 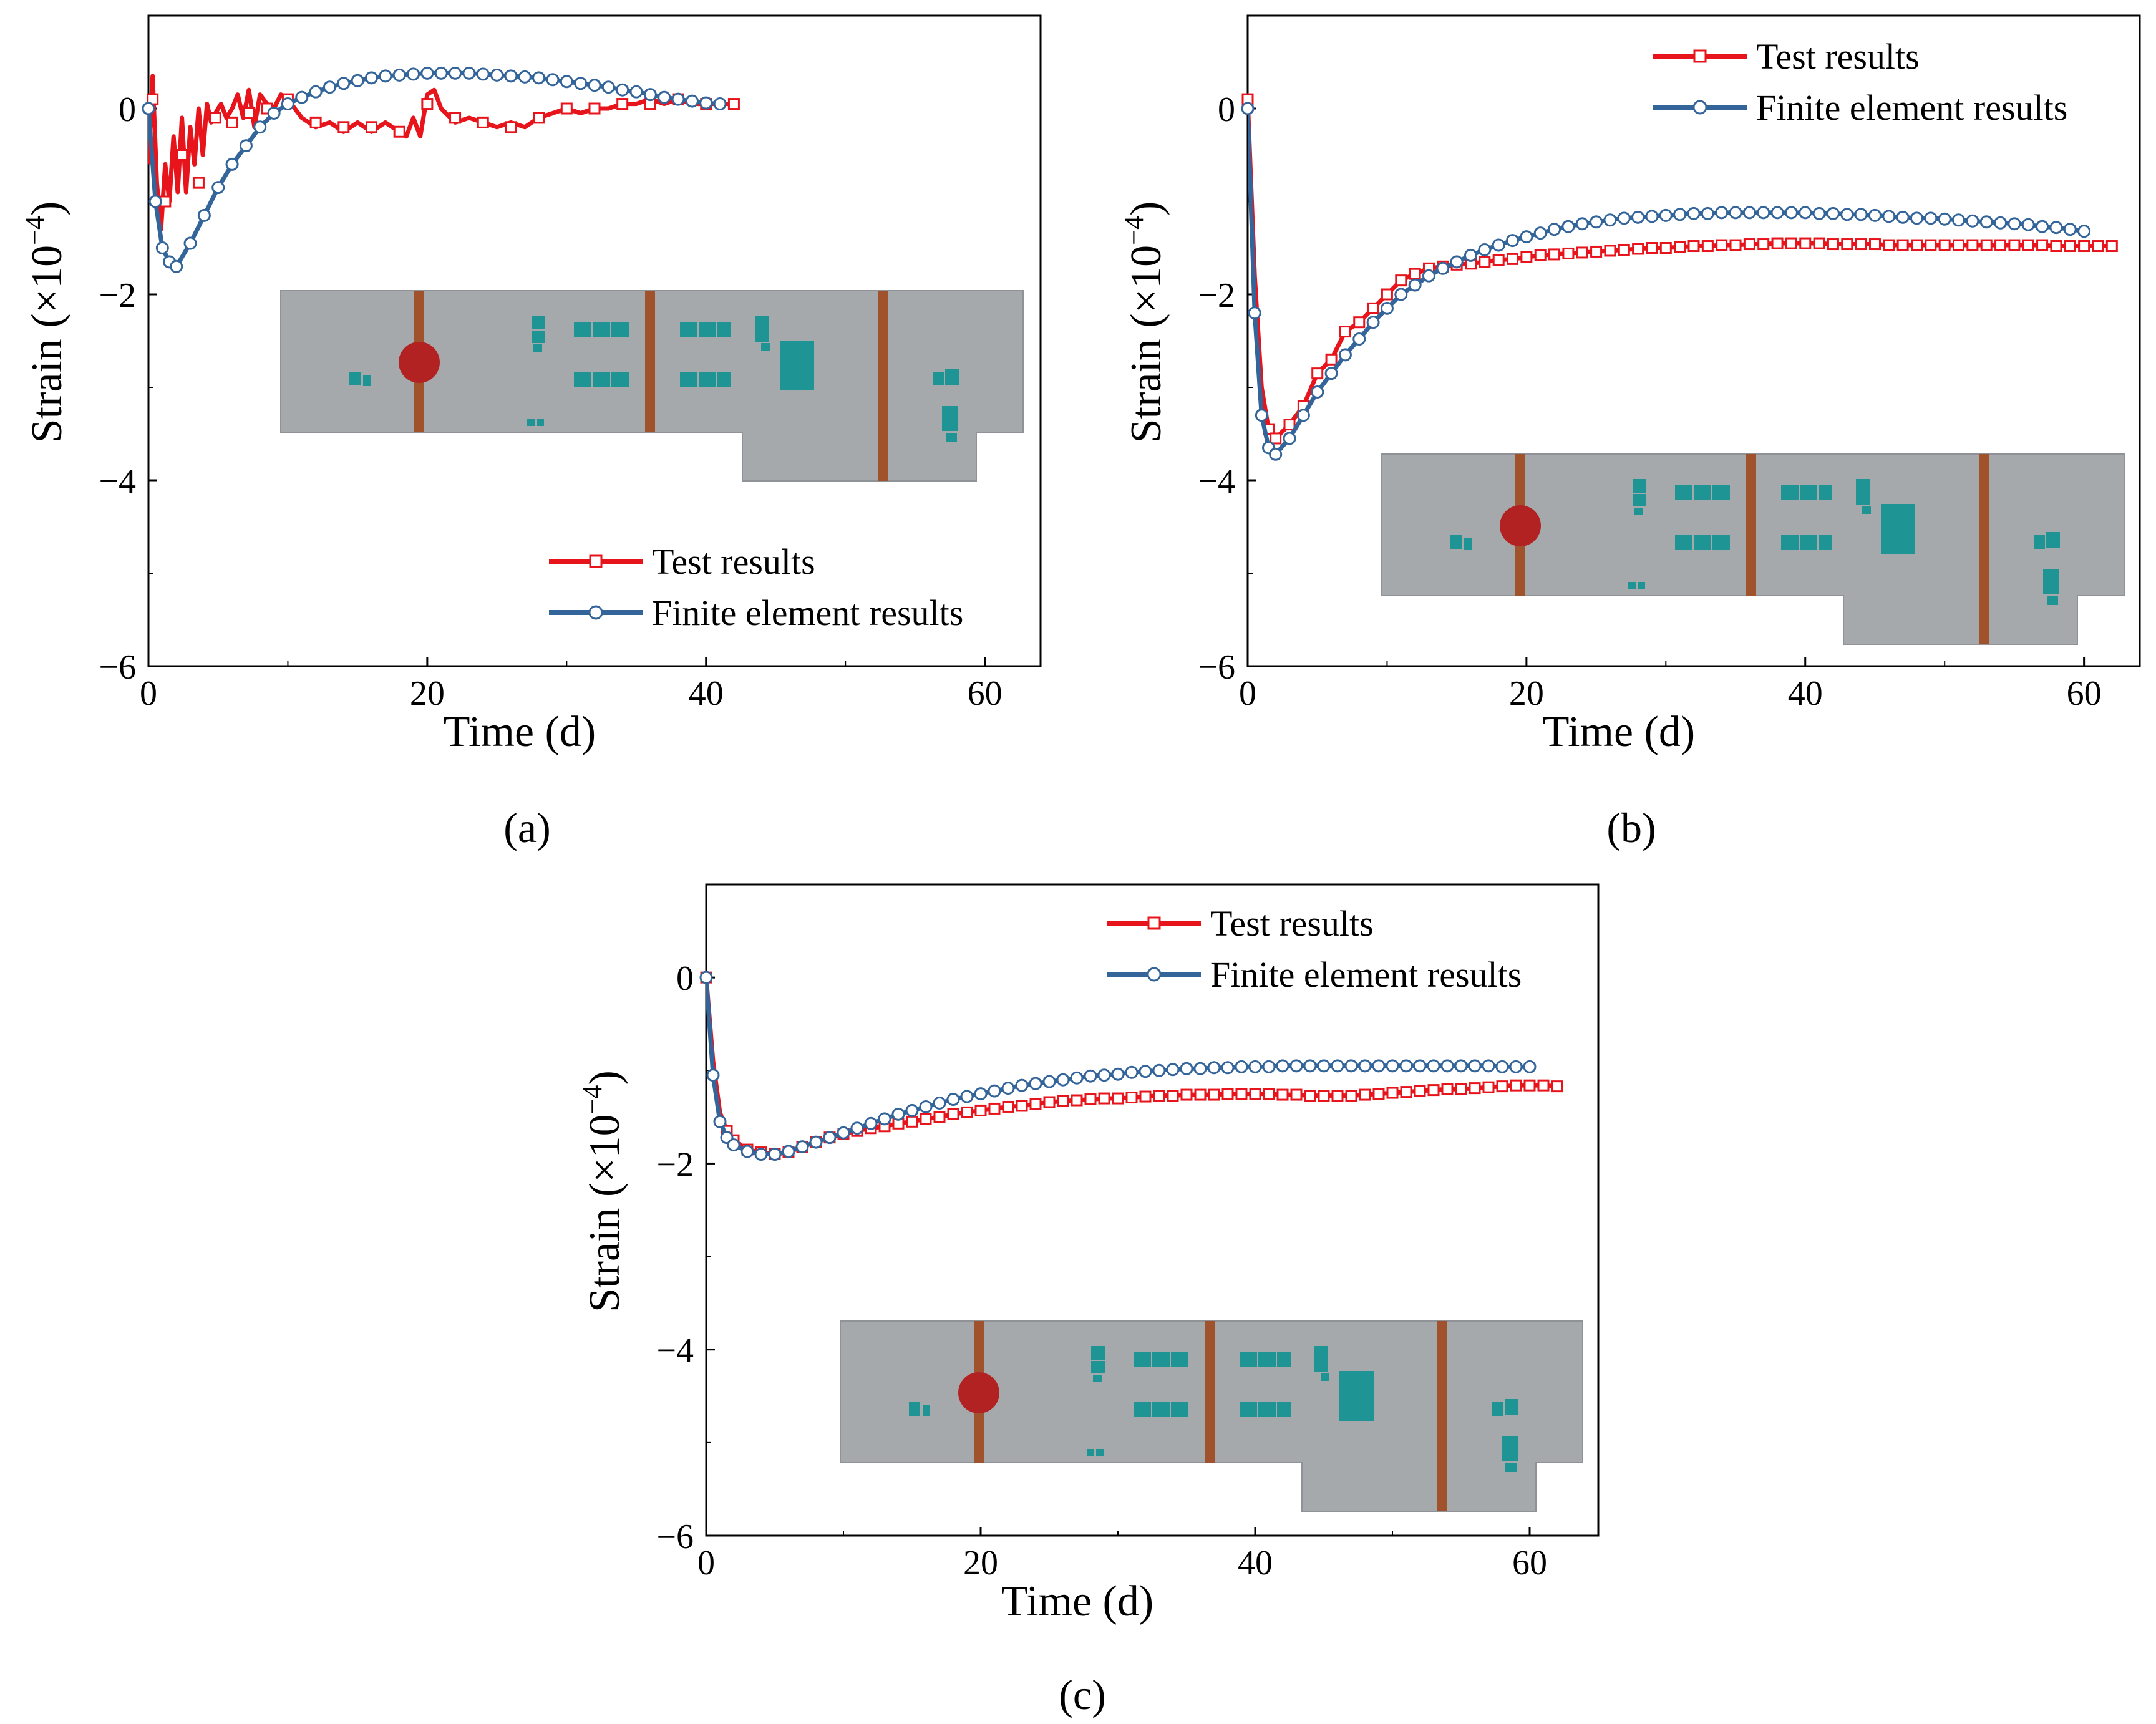 I want to click on measurement-point-marker, so click(x=419, y=363).